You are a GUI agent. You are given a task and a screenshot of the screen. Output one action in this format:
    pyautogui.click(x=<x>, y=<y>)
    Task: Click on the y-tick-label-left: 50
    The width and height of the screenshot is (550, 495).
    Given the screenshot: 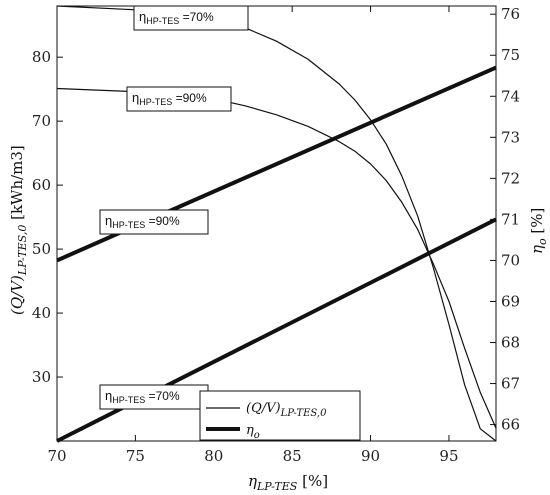 What is the action you would take?
    pyautogui.click(x=41, y=249)
    